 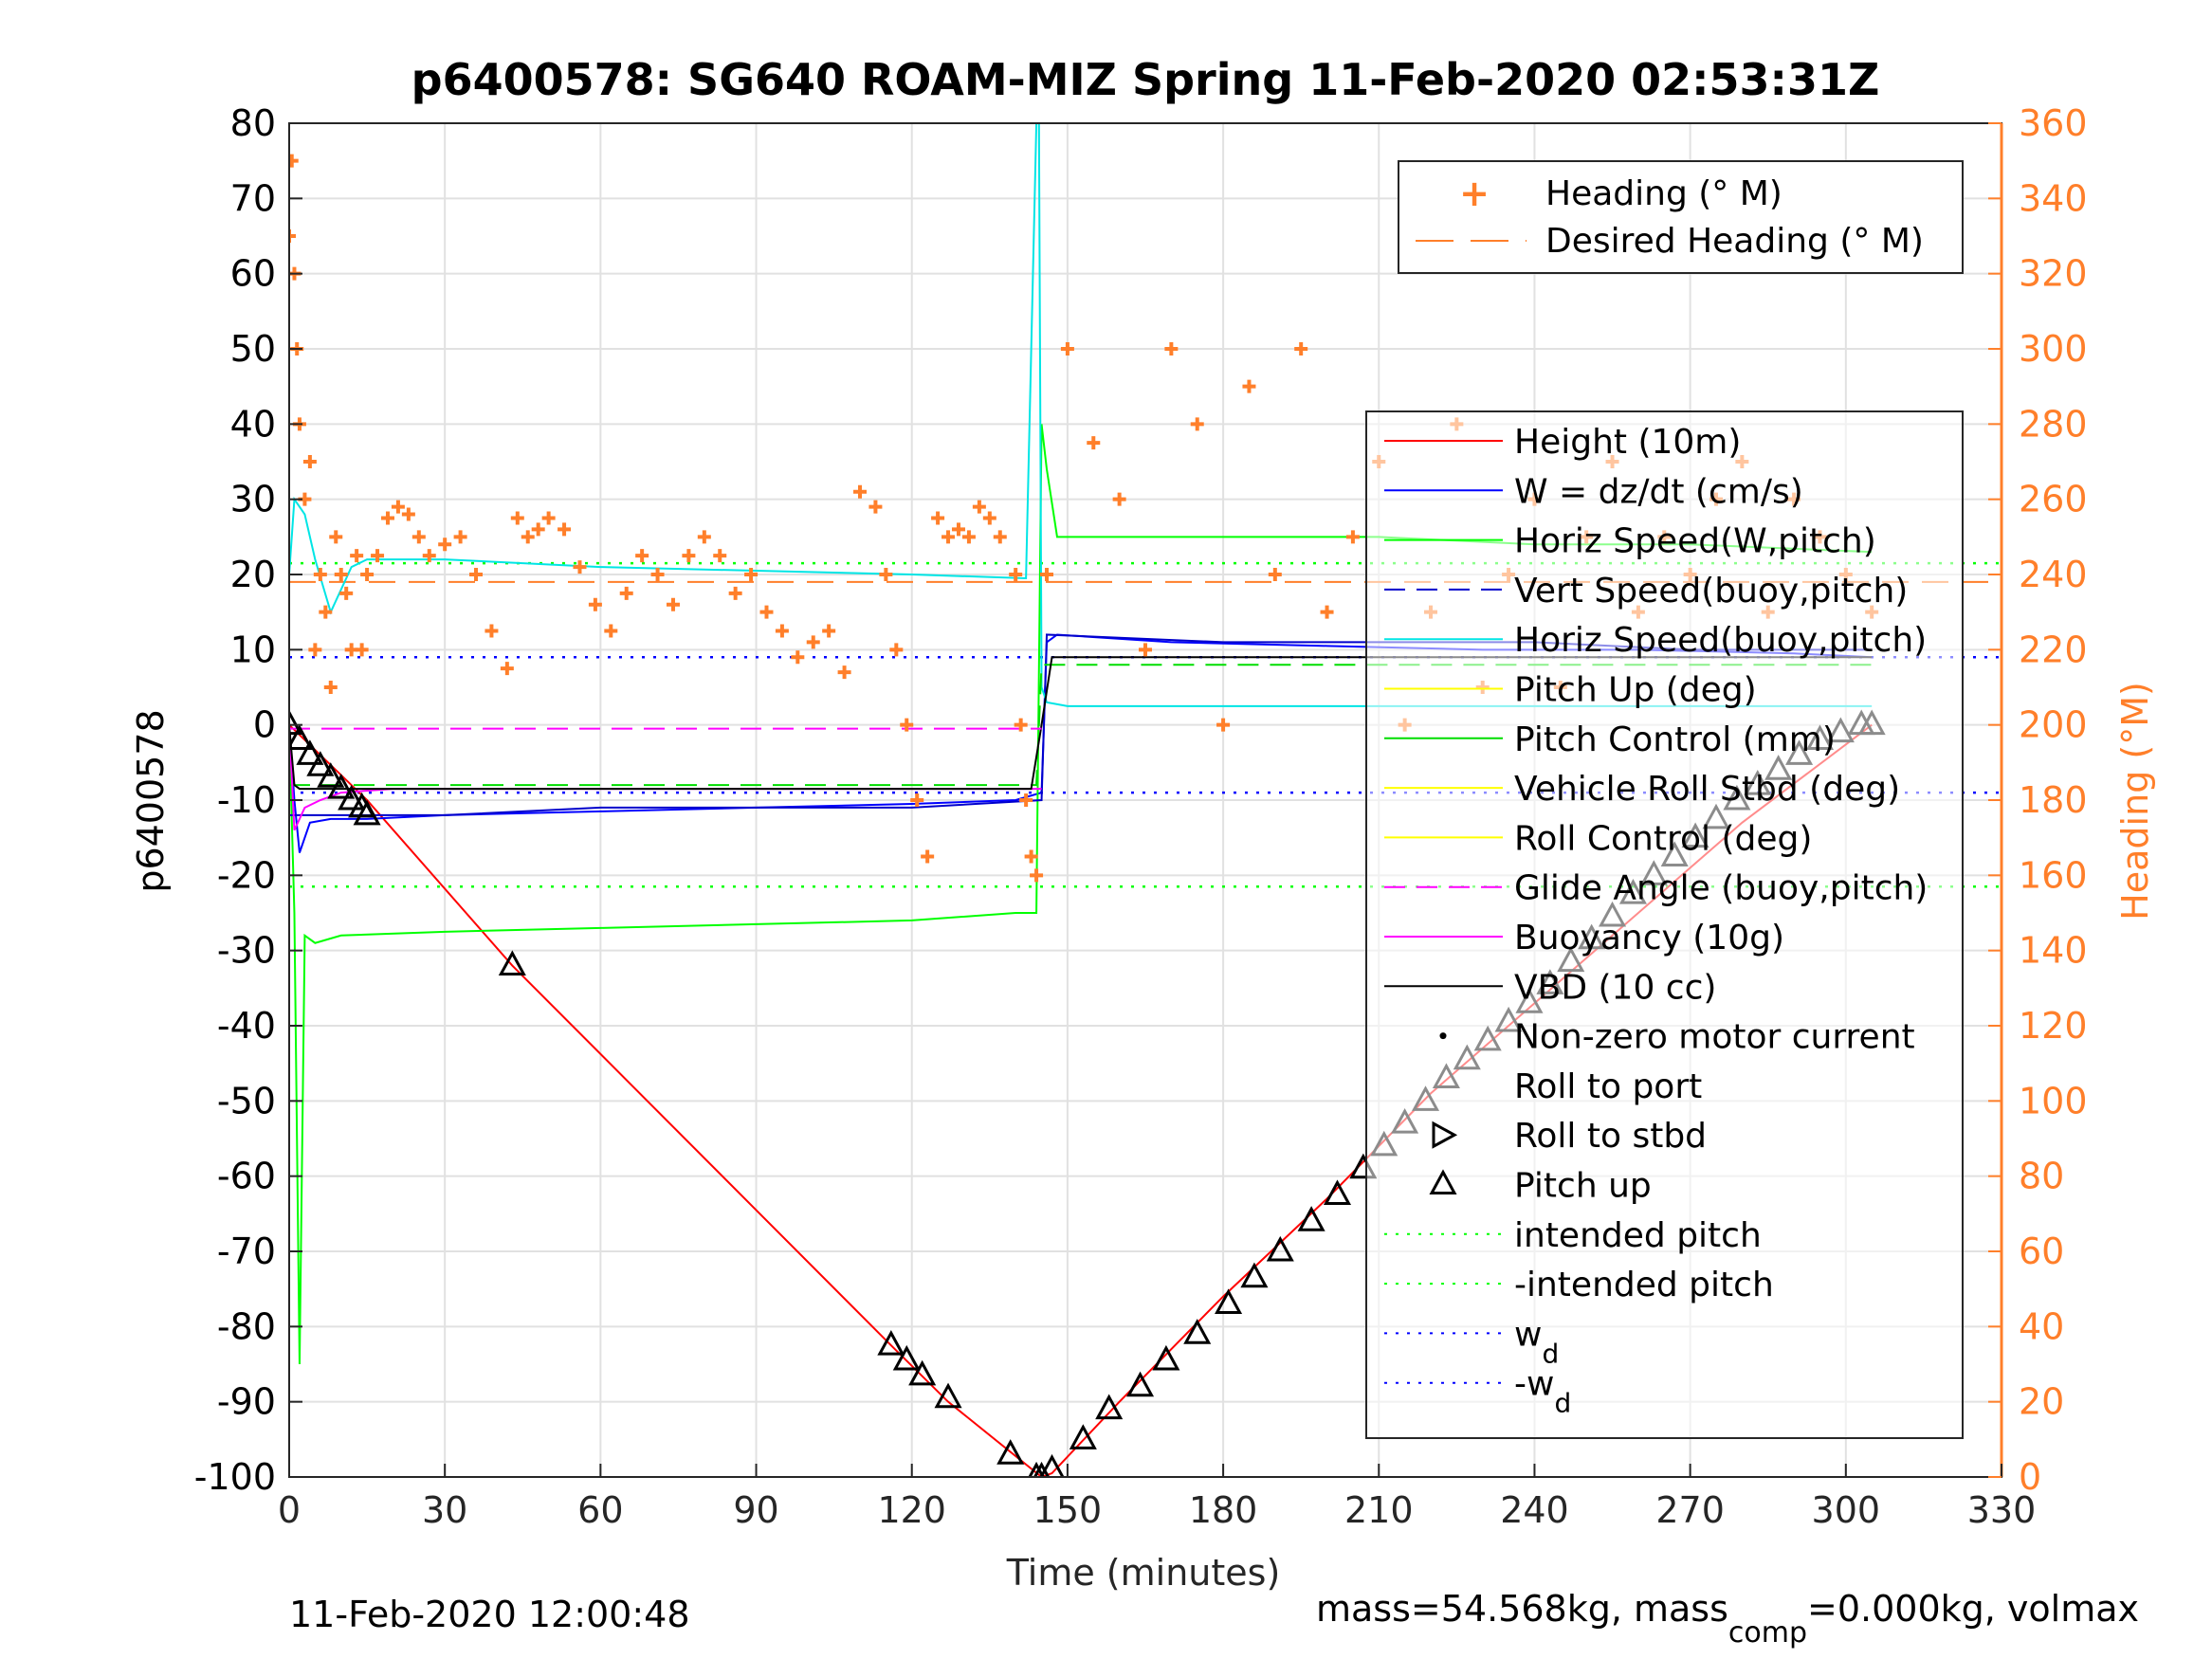 What do you see at coordinates (444, 1510) in the screenshot?
I see `x-tick-label: 30` at bounding box center [444, 1510].